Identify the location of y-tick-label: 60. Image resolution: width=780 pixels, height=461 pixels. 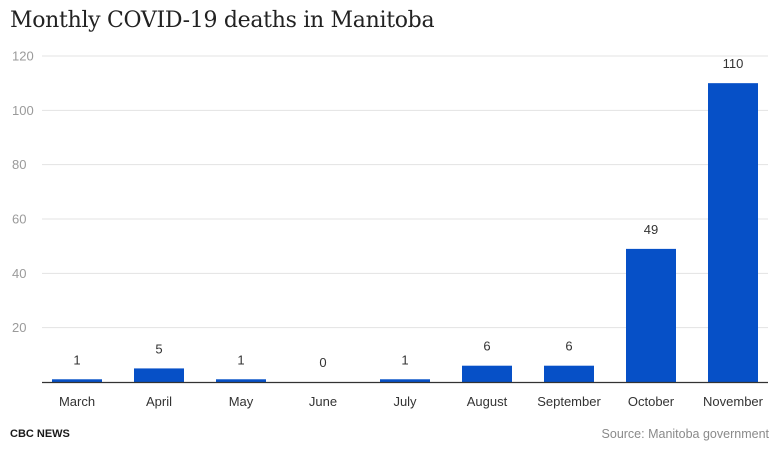
(19, 219).